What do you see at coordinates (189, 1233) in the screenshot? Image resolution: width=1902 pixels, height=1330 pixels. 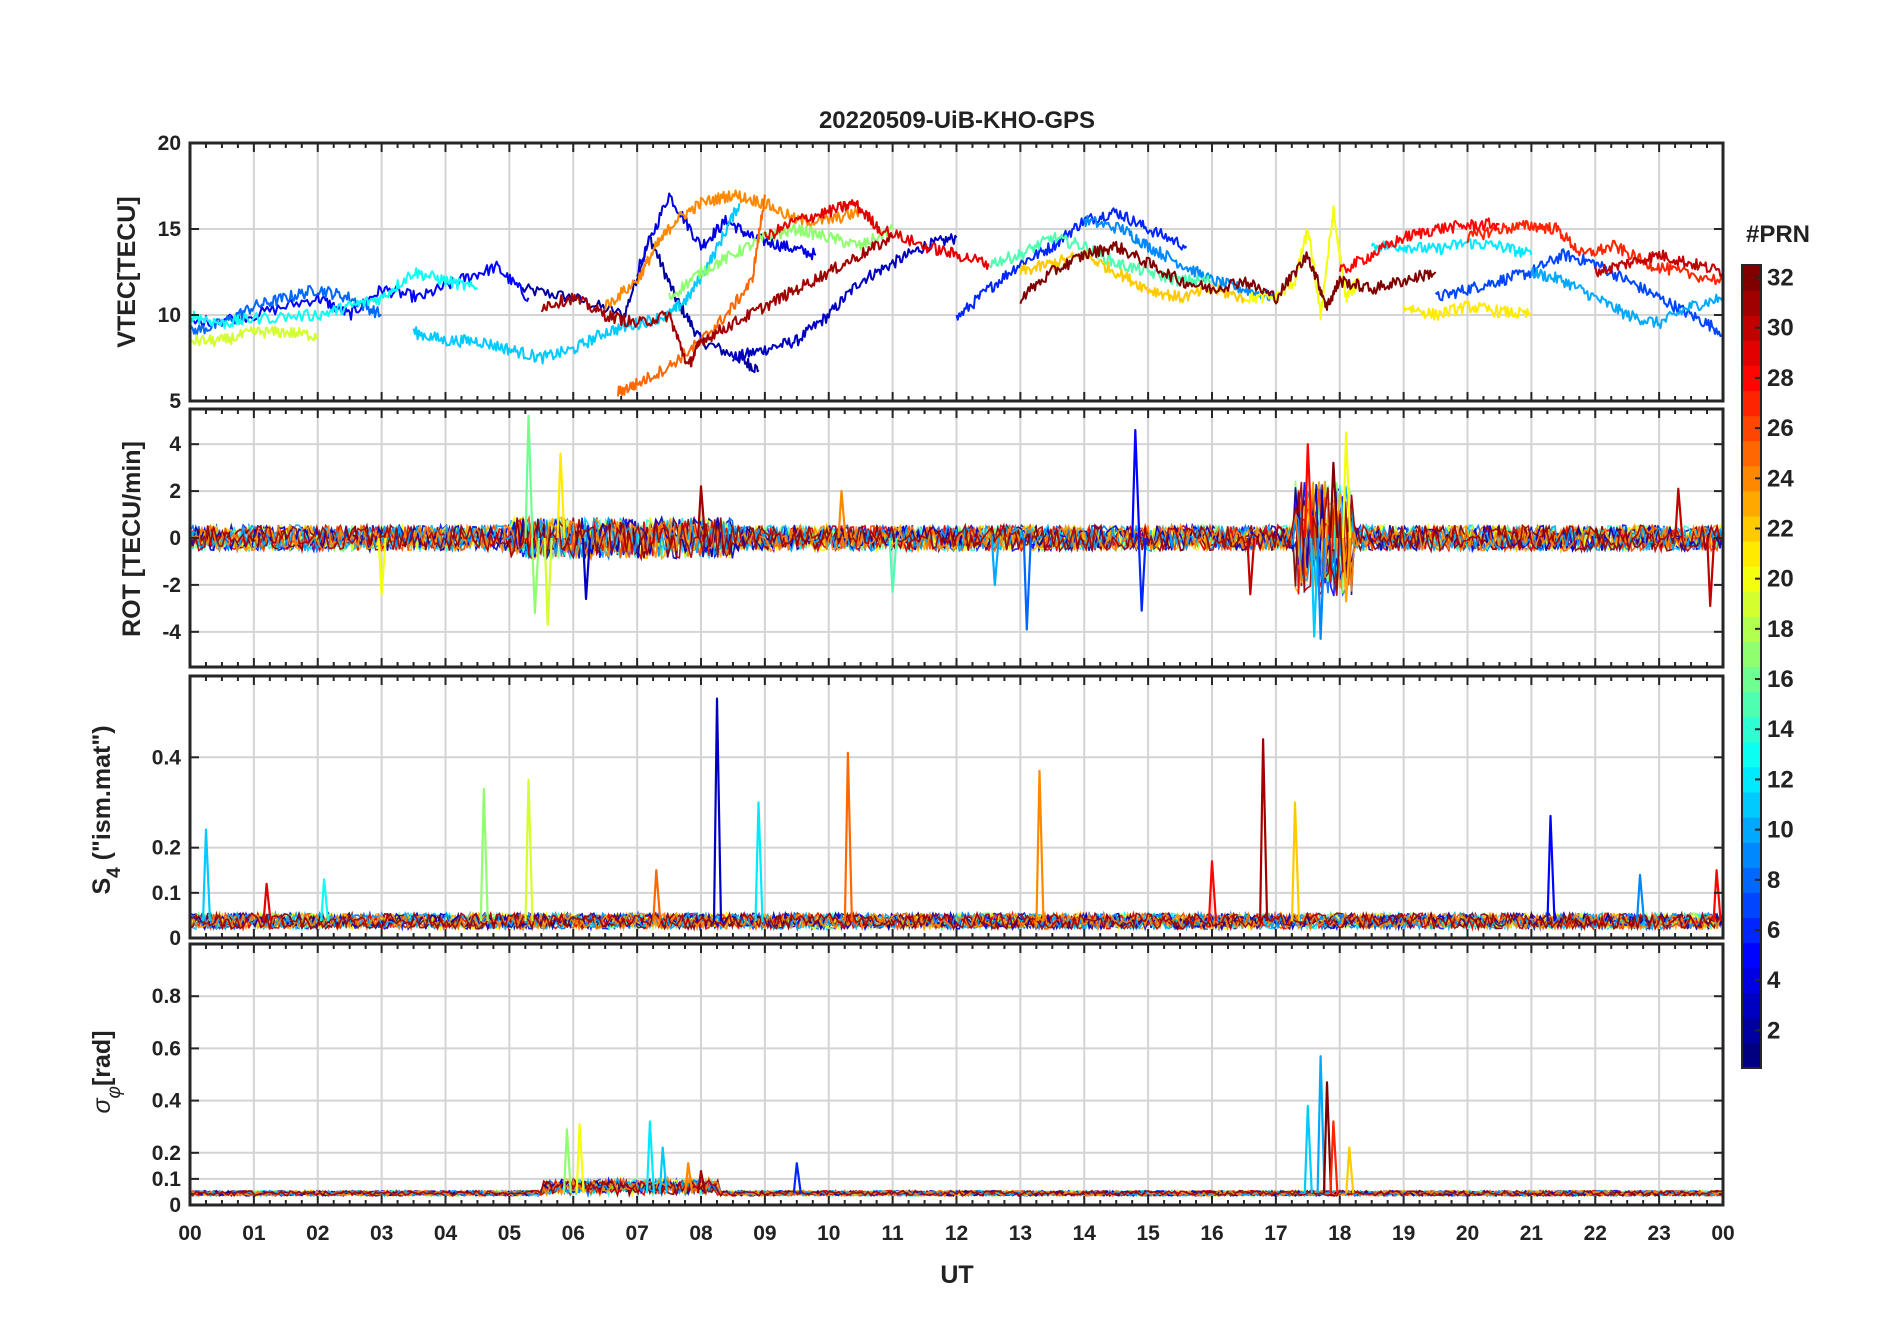 I see `x-tick-label: 00` at bounding box center [189, 1233].